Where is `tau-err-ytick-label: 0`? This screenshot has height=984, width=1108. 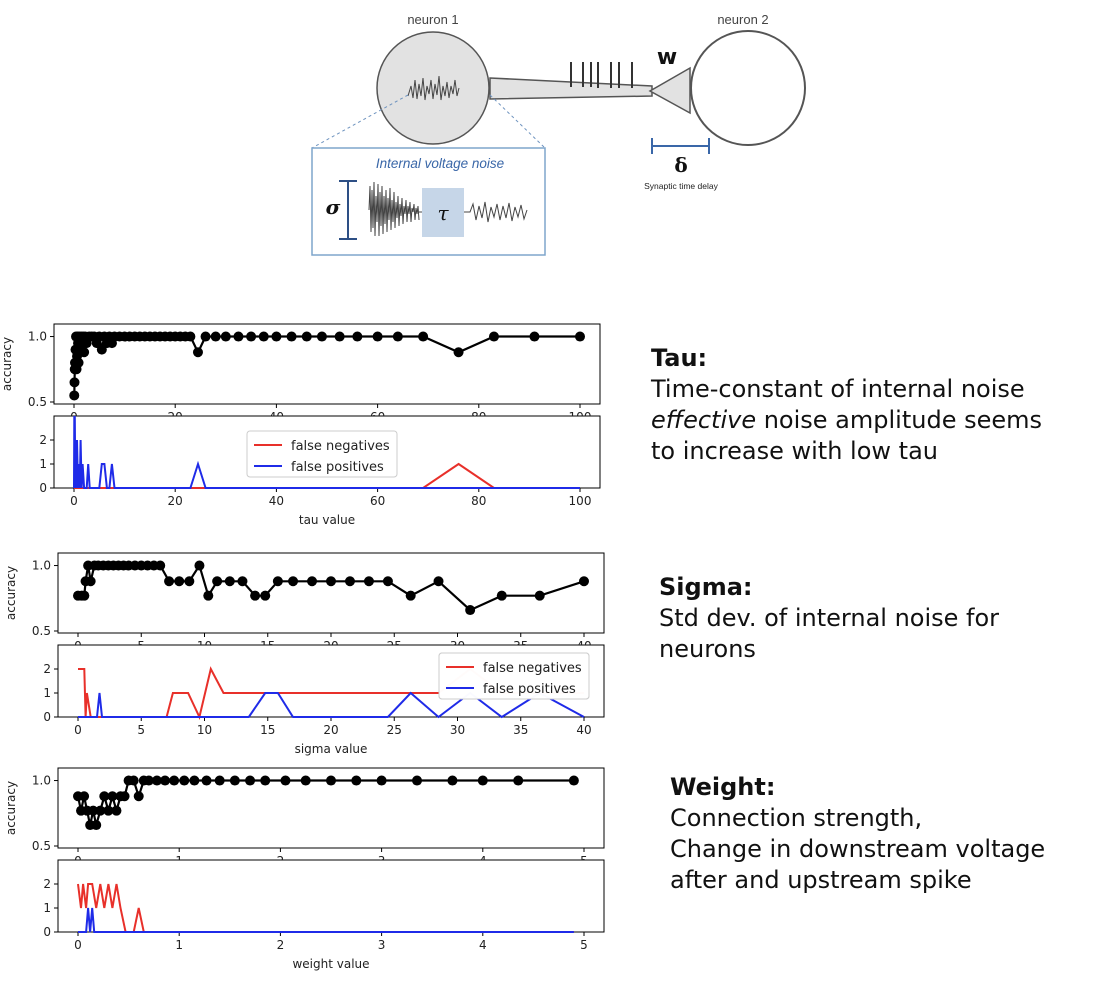 tau-err-ytick-label: 0 is located at coordinates (43, 488).